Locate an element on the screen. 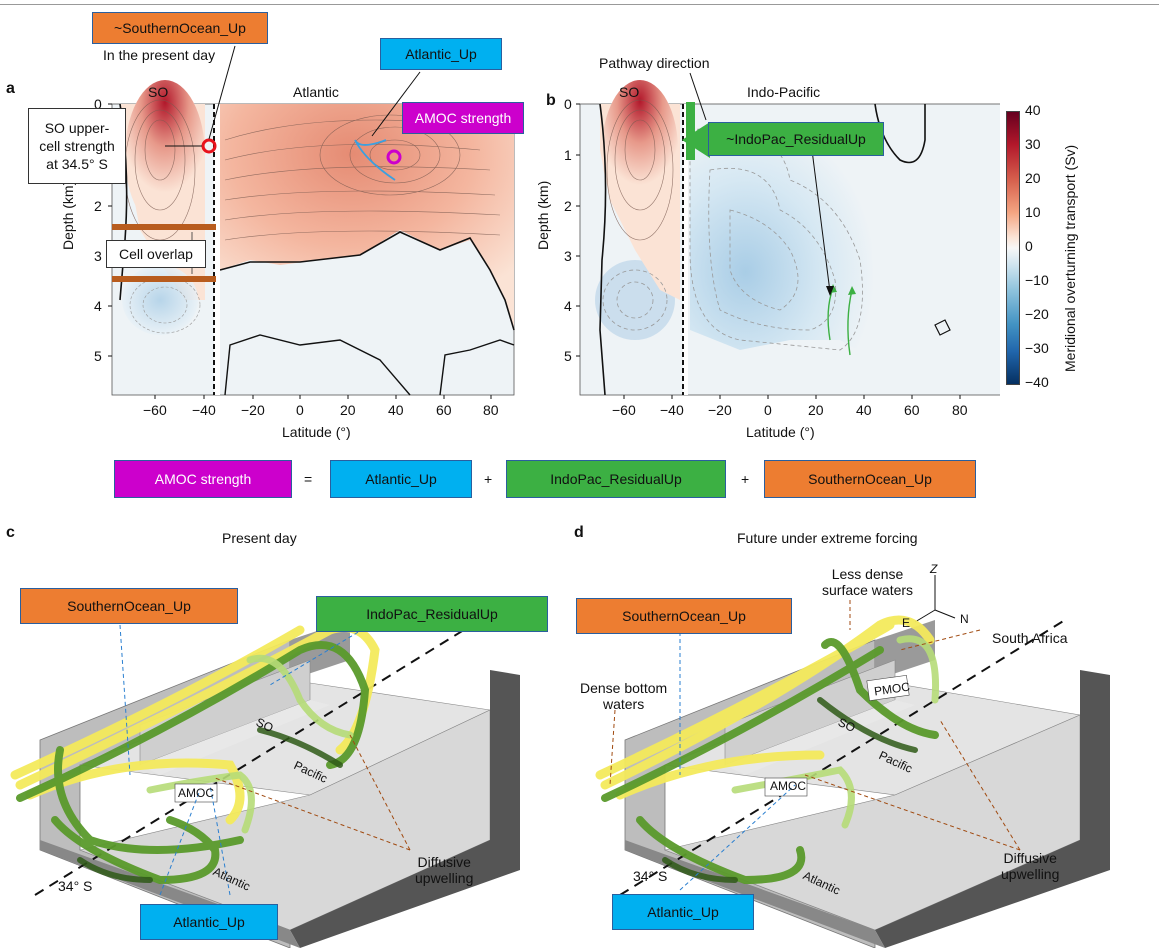 This screenshot has width=1159, height=948. present-day-note: In the present day is located at coordinates (159, 55).